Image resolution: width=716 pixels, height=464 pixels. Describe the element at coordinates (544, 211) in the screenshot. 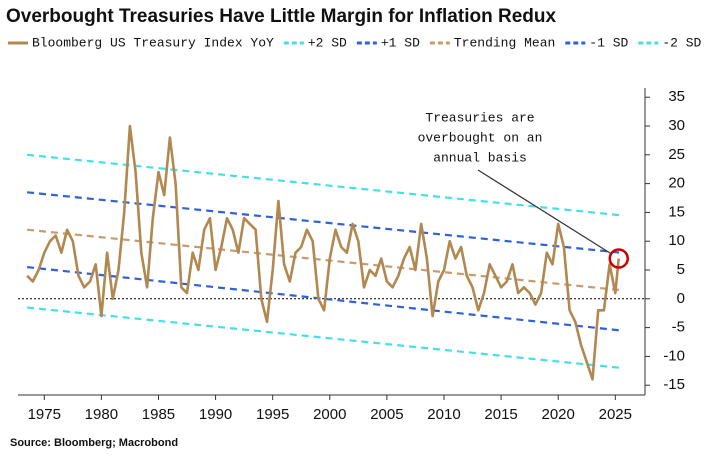

I see `annotation-arrow` at that location.